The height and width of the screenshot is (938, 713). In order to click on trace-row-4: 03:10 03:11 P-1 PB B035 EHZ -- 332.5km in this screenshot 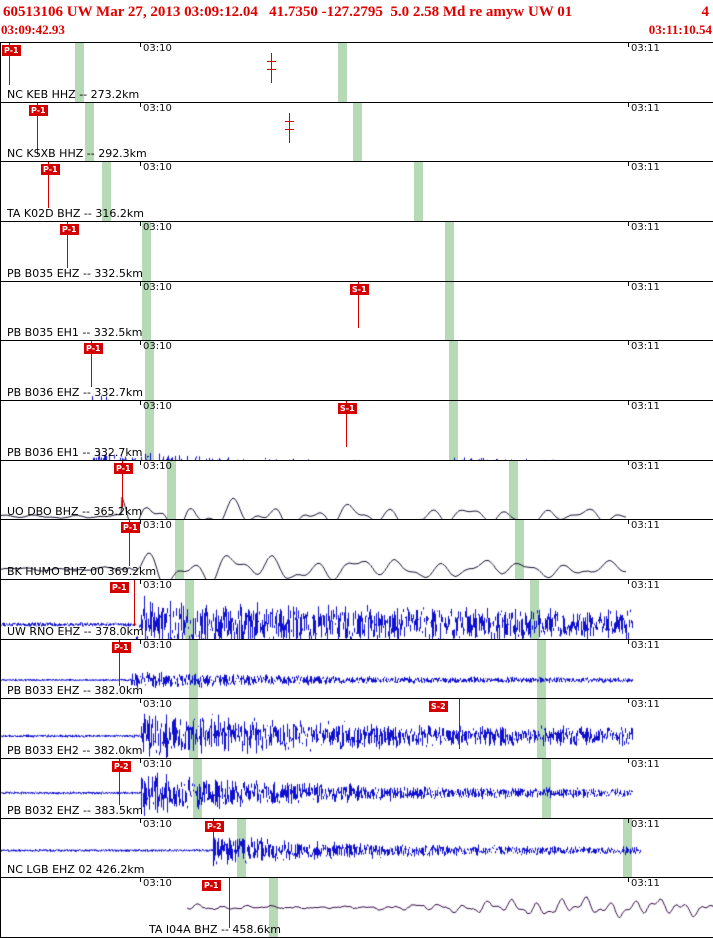, I will do `click(357, 252)`.